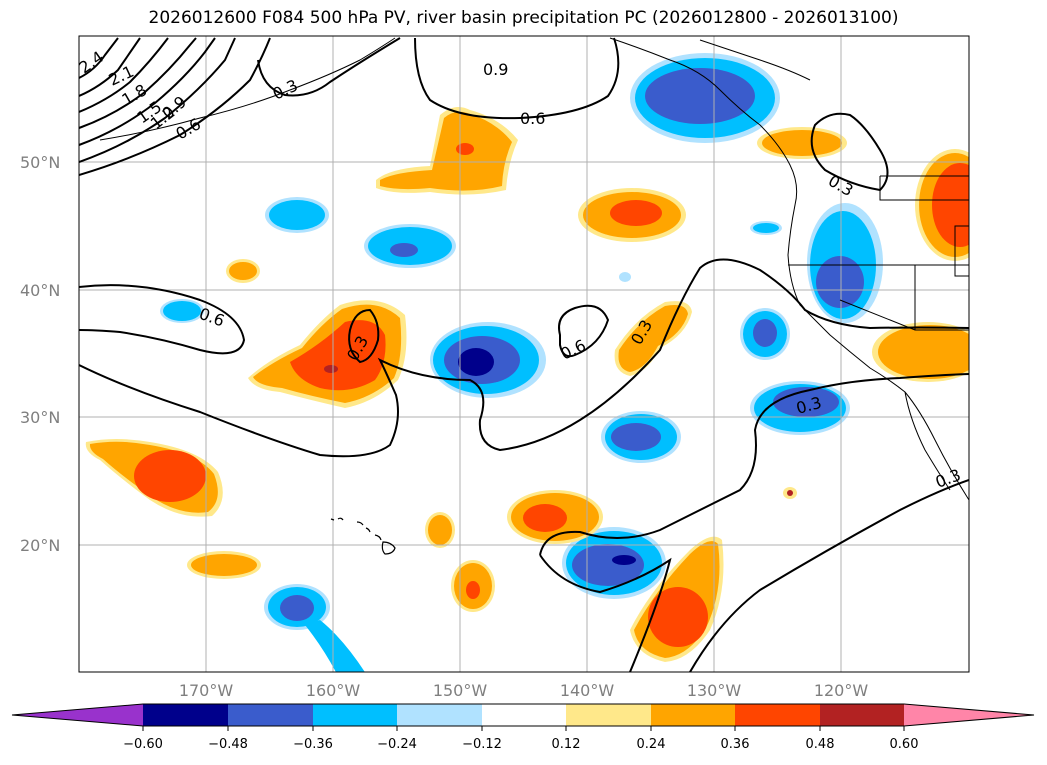  What do you see at coordinates (625, 277) in the screenshot?
I see `neg-anomaly-tiny-dot` at bounding box center [625, 277].